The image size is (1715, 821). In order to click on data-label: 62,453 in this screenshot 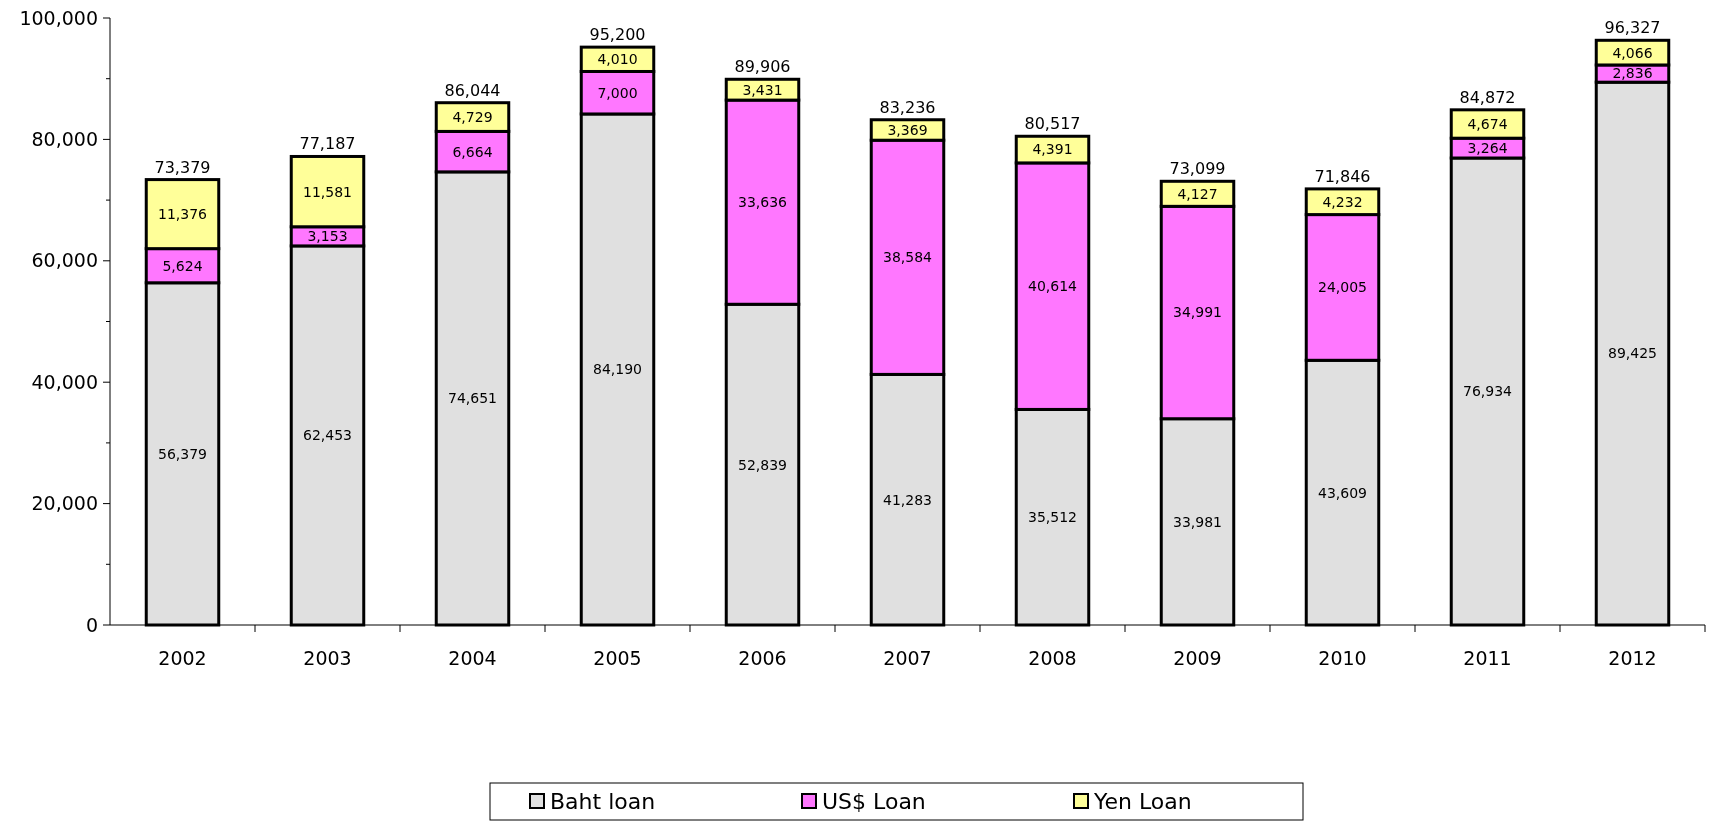, I will do `click(327, 435)`.